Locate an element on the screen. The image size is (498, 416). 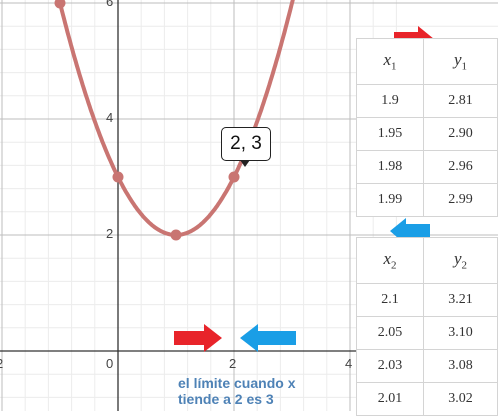
cell-y: 2.90 is located at coordinates (460, 134).